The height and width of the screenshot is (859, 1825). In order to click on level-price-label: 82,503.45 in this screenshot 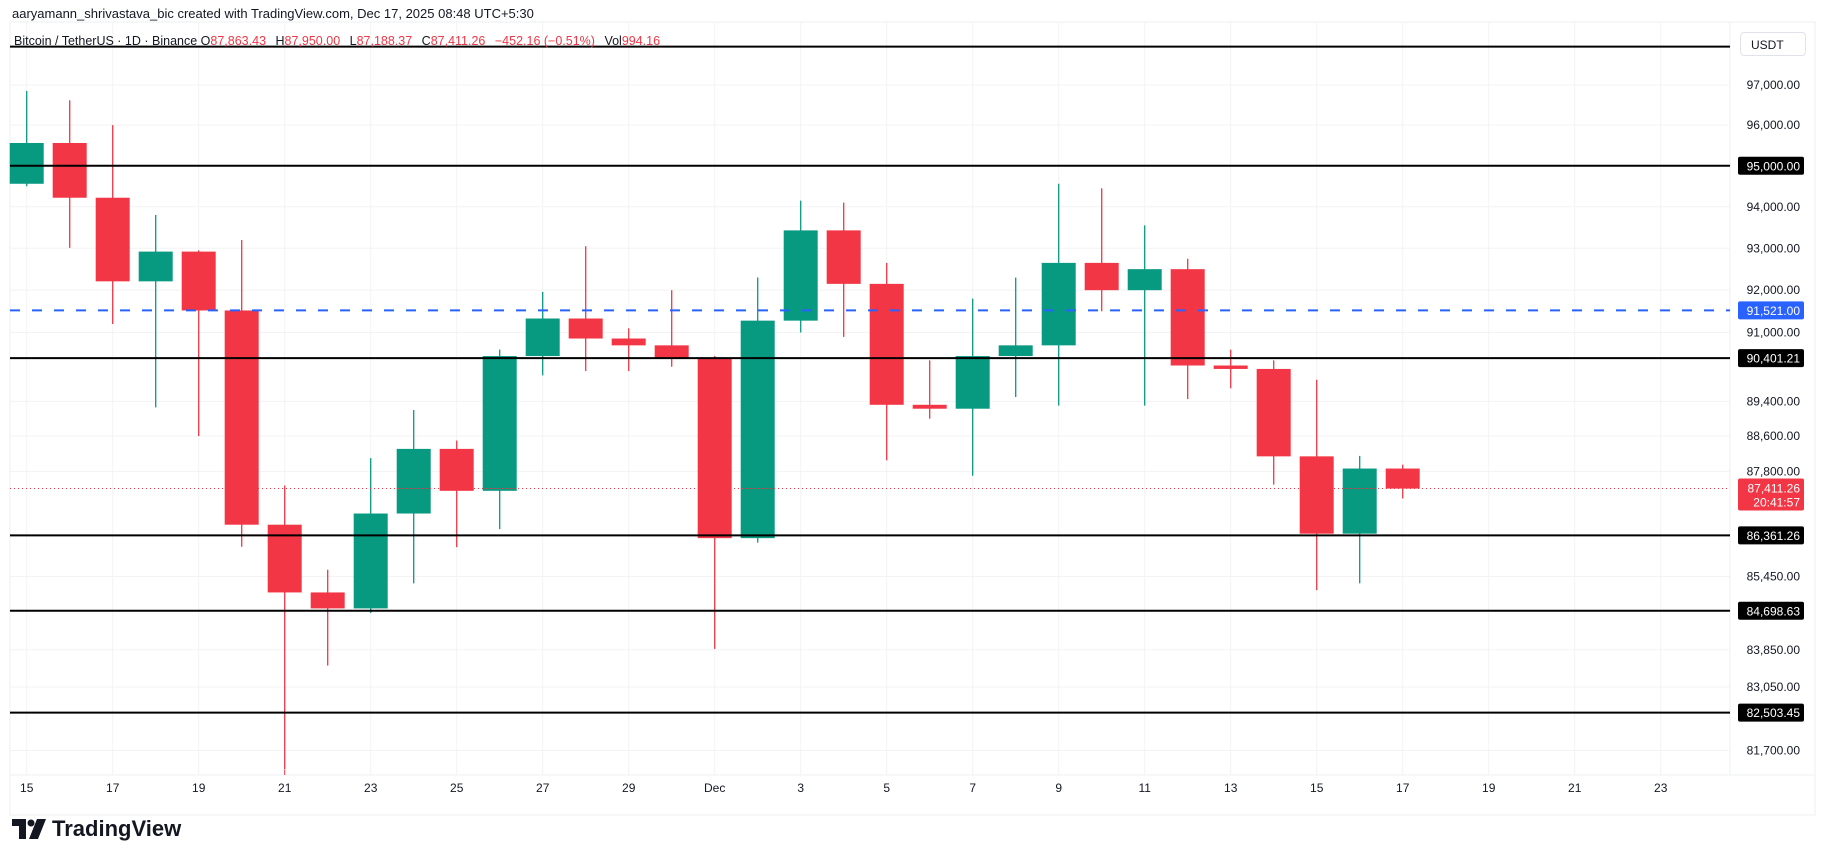, I will do `click(1774, 713)`.